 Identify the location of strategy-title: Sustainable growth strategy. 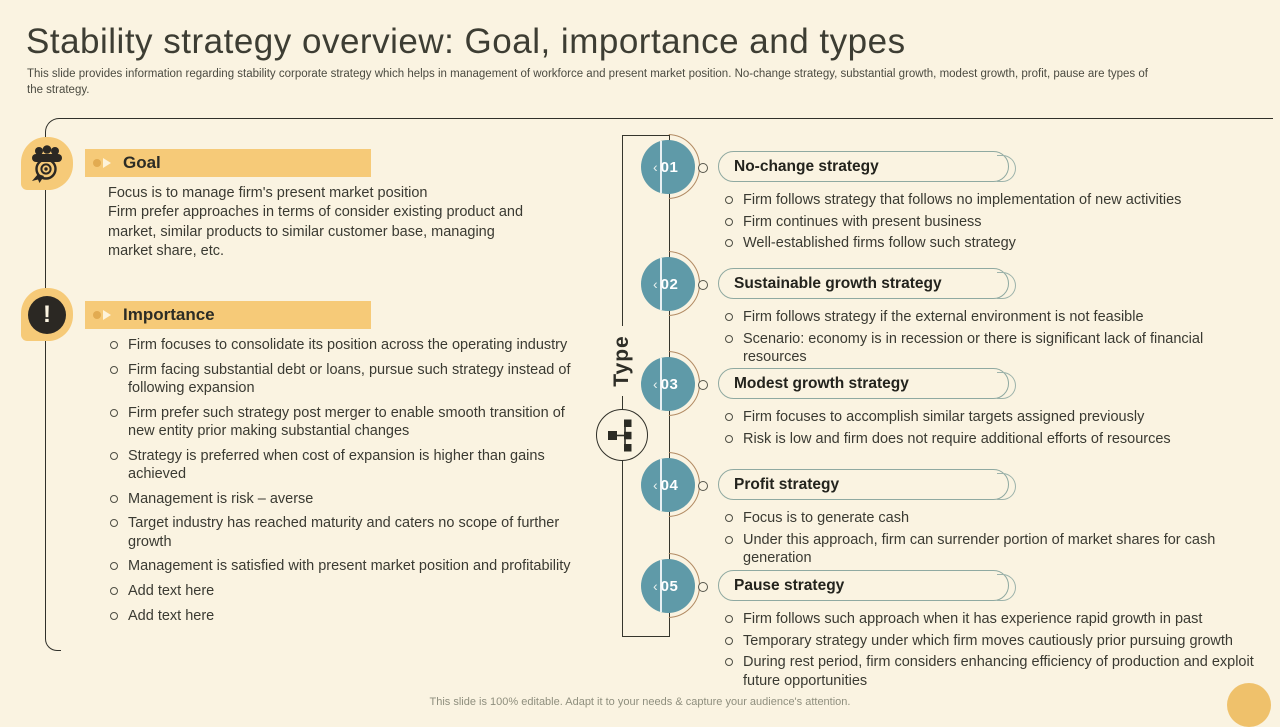
(838, 283).